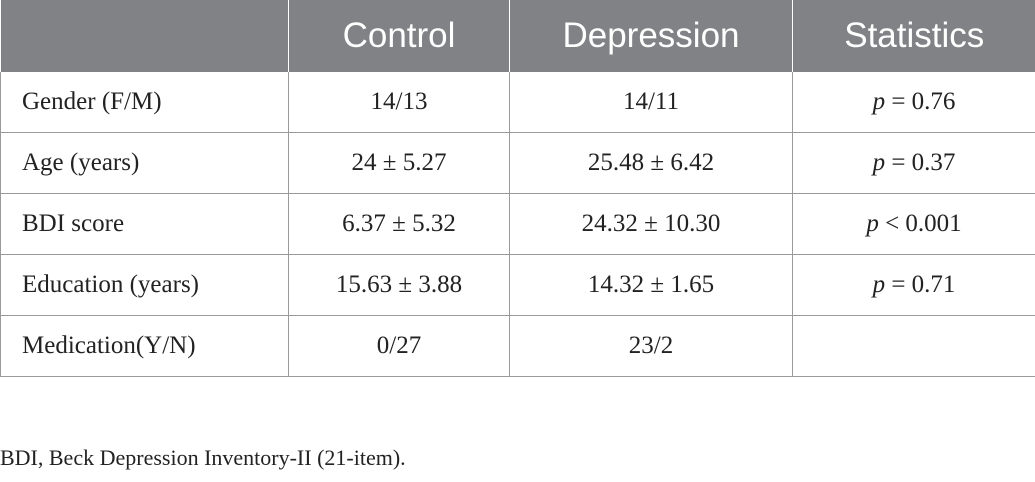 This screenshot has height=482, width=1035. What do you see at coordinates (920, 284) in the screenshot?
I see `p-value: = 0.71` at bounding box center [920, 284].